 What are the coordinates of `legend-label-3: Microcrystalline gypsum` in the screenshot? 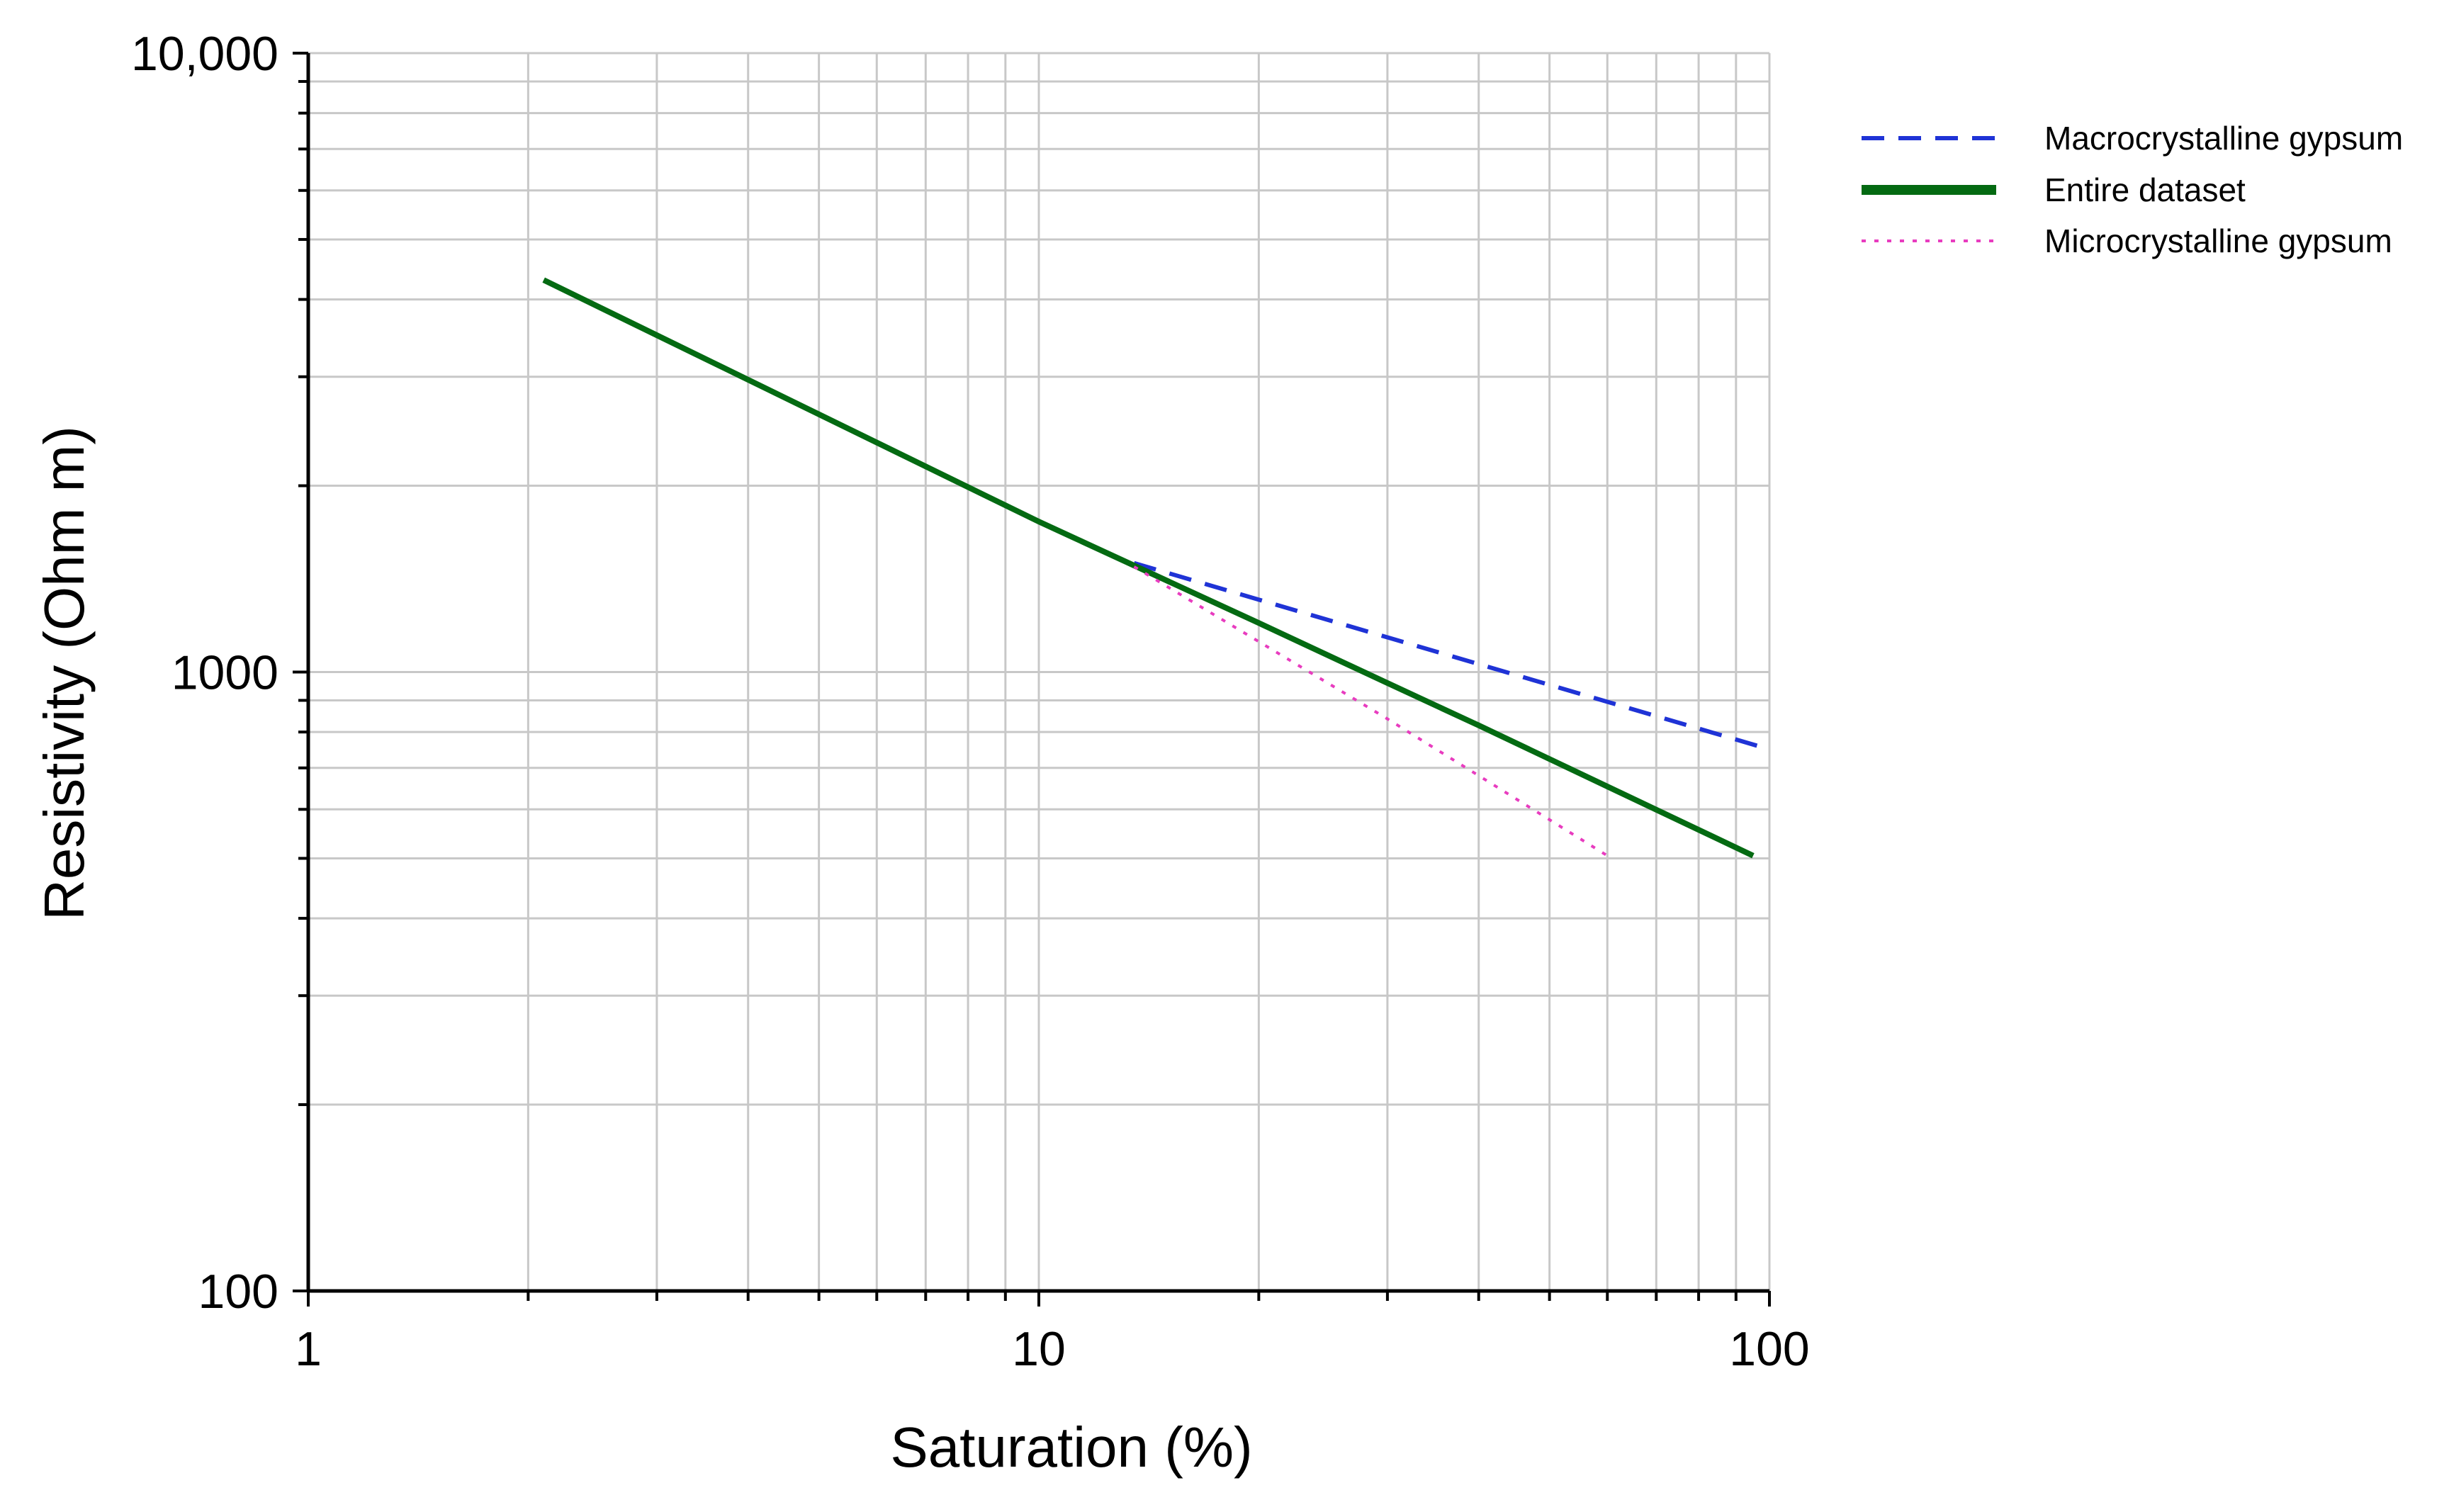 It's located at (2218, 240).